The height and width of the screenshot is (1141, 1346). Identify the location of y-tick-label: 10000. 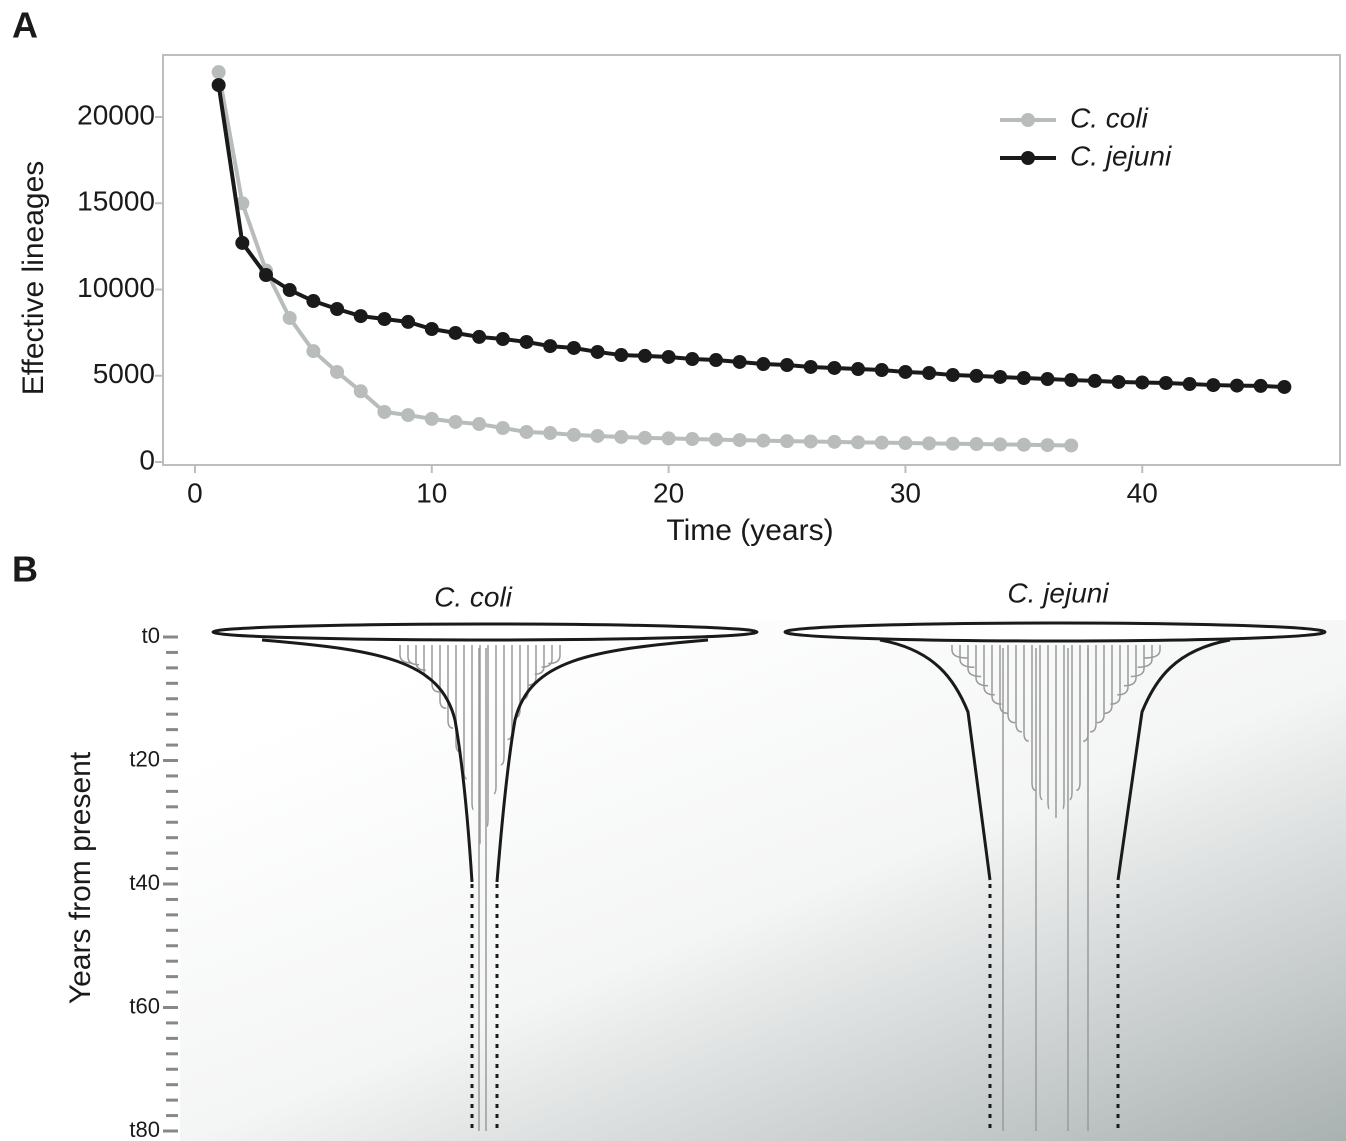
(116, 287).